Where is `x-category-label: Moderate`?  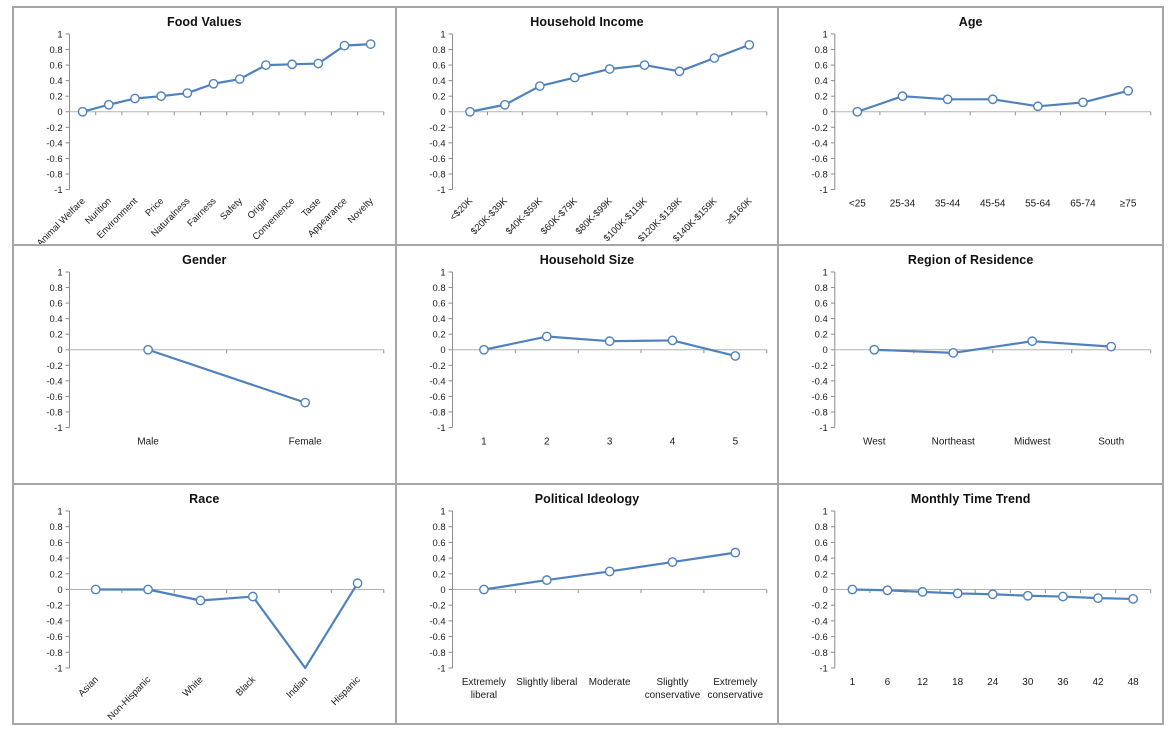 x-category-label: Moderate is located at coordinates (609, 682).